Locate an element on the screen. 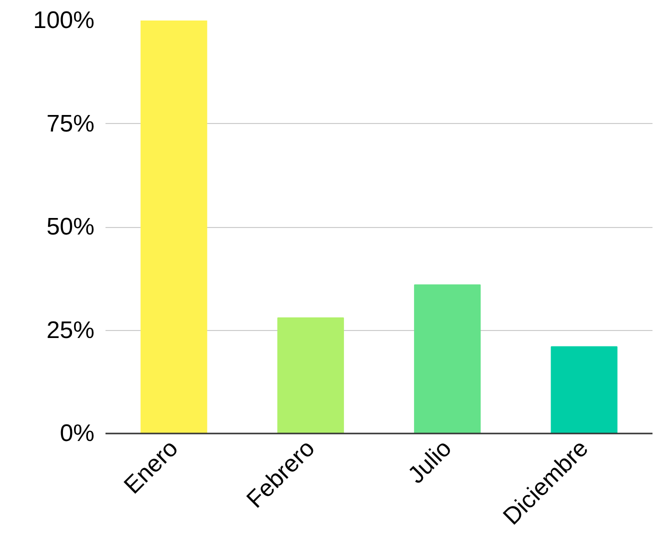  y-tick-label: 50% is located at coordinates (70, 227).